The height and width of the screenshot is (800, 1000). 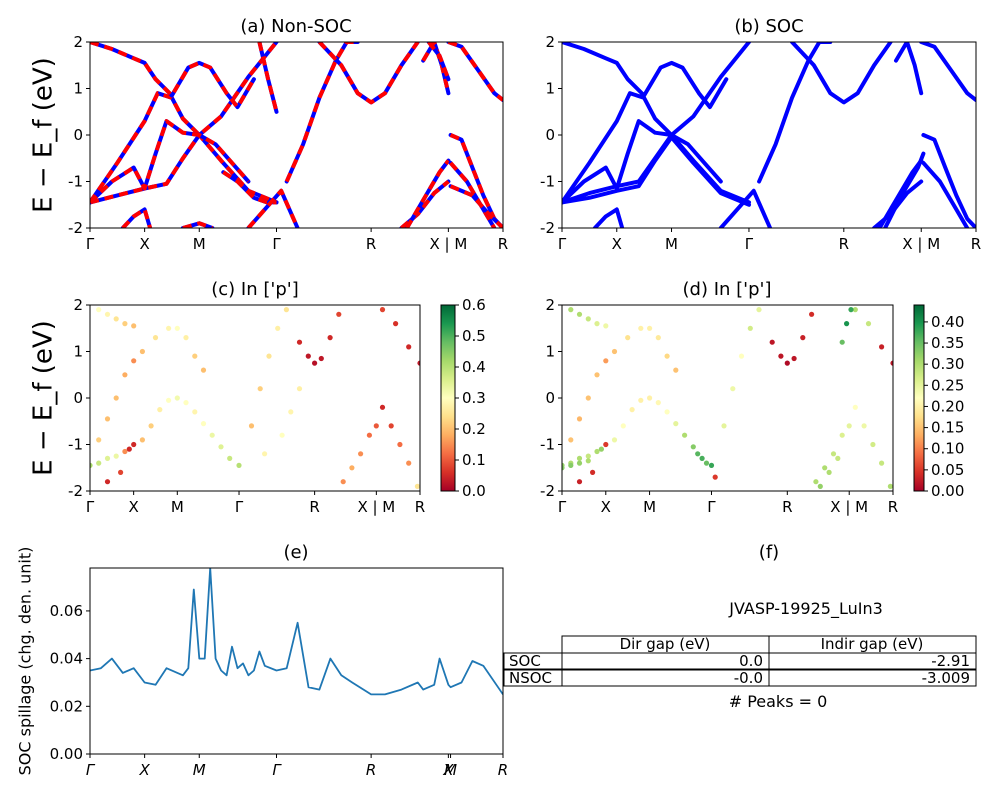 What do you see at coordinates (246, 406) in the screenshot?
I see `panel-c-axes: Γ X M Γ R X | M R -2 -1 0 1 2` at bounding box center [246, 406].